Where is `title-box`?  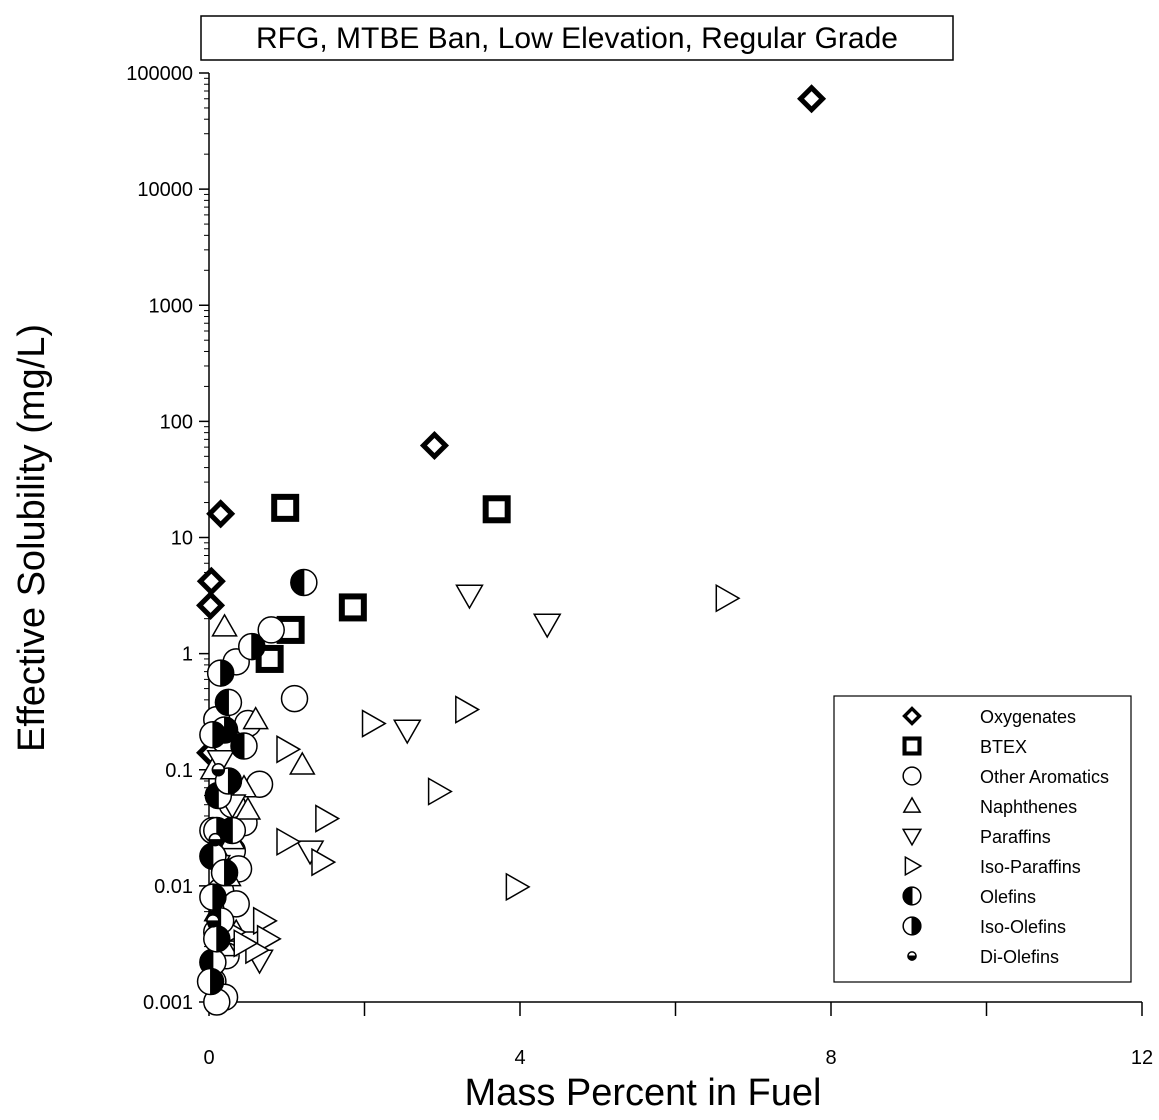 title-box is located at coordinates (577, 38).